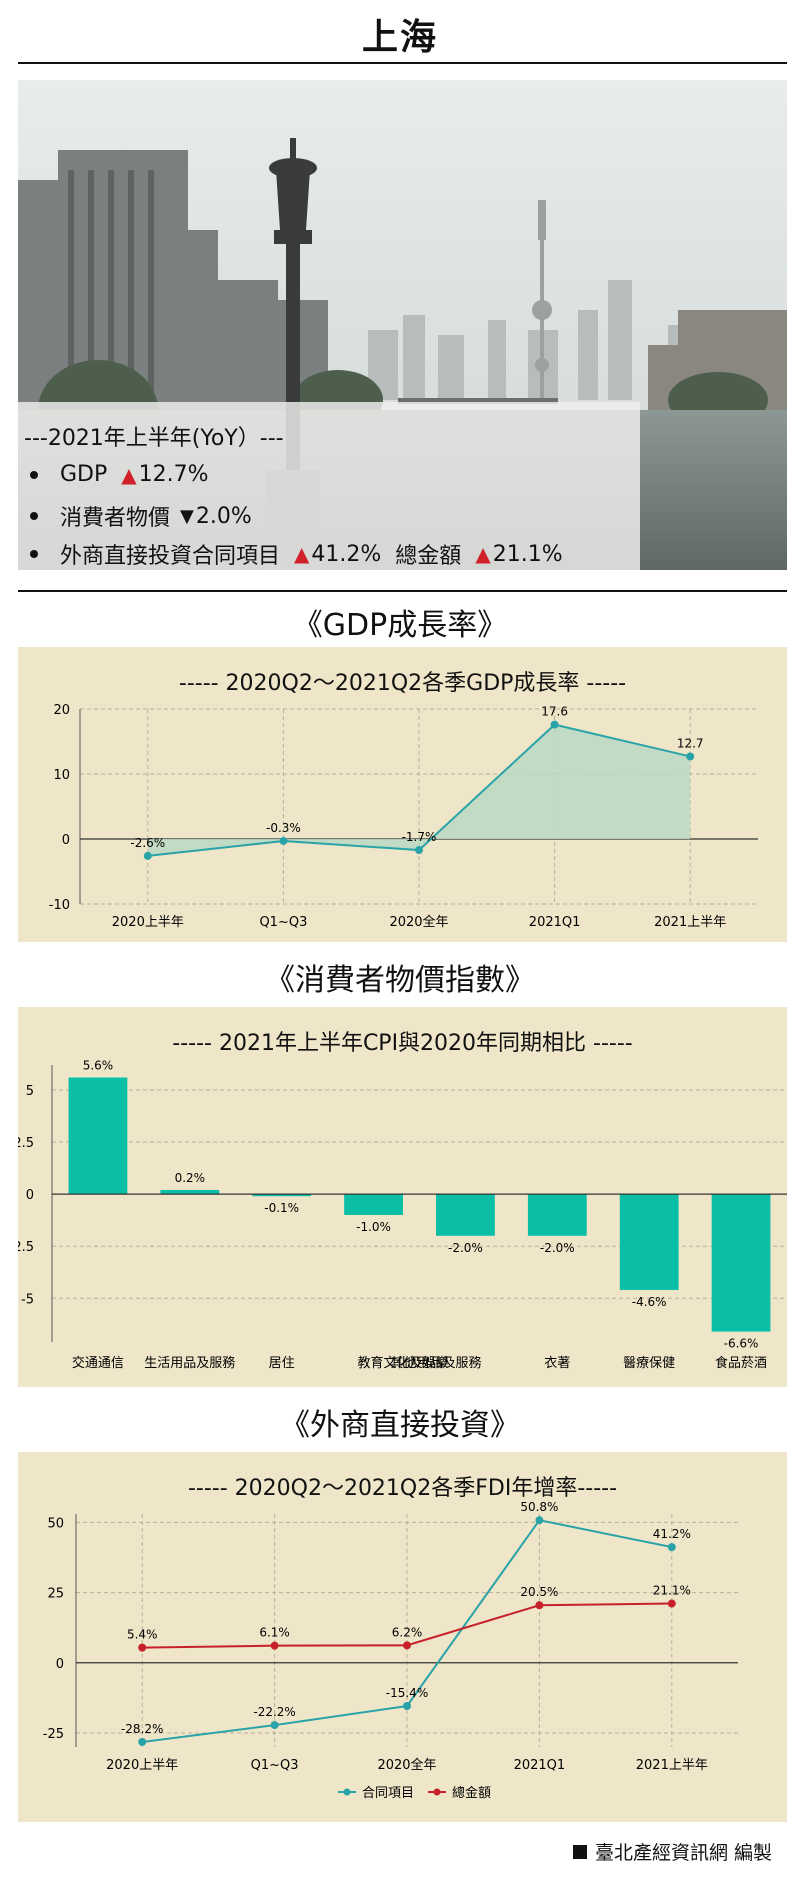  Describe the element at coordinates (741, 1363) in the screenshot. I see `x-tick-label: 食品菸酒` at that location.